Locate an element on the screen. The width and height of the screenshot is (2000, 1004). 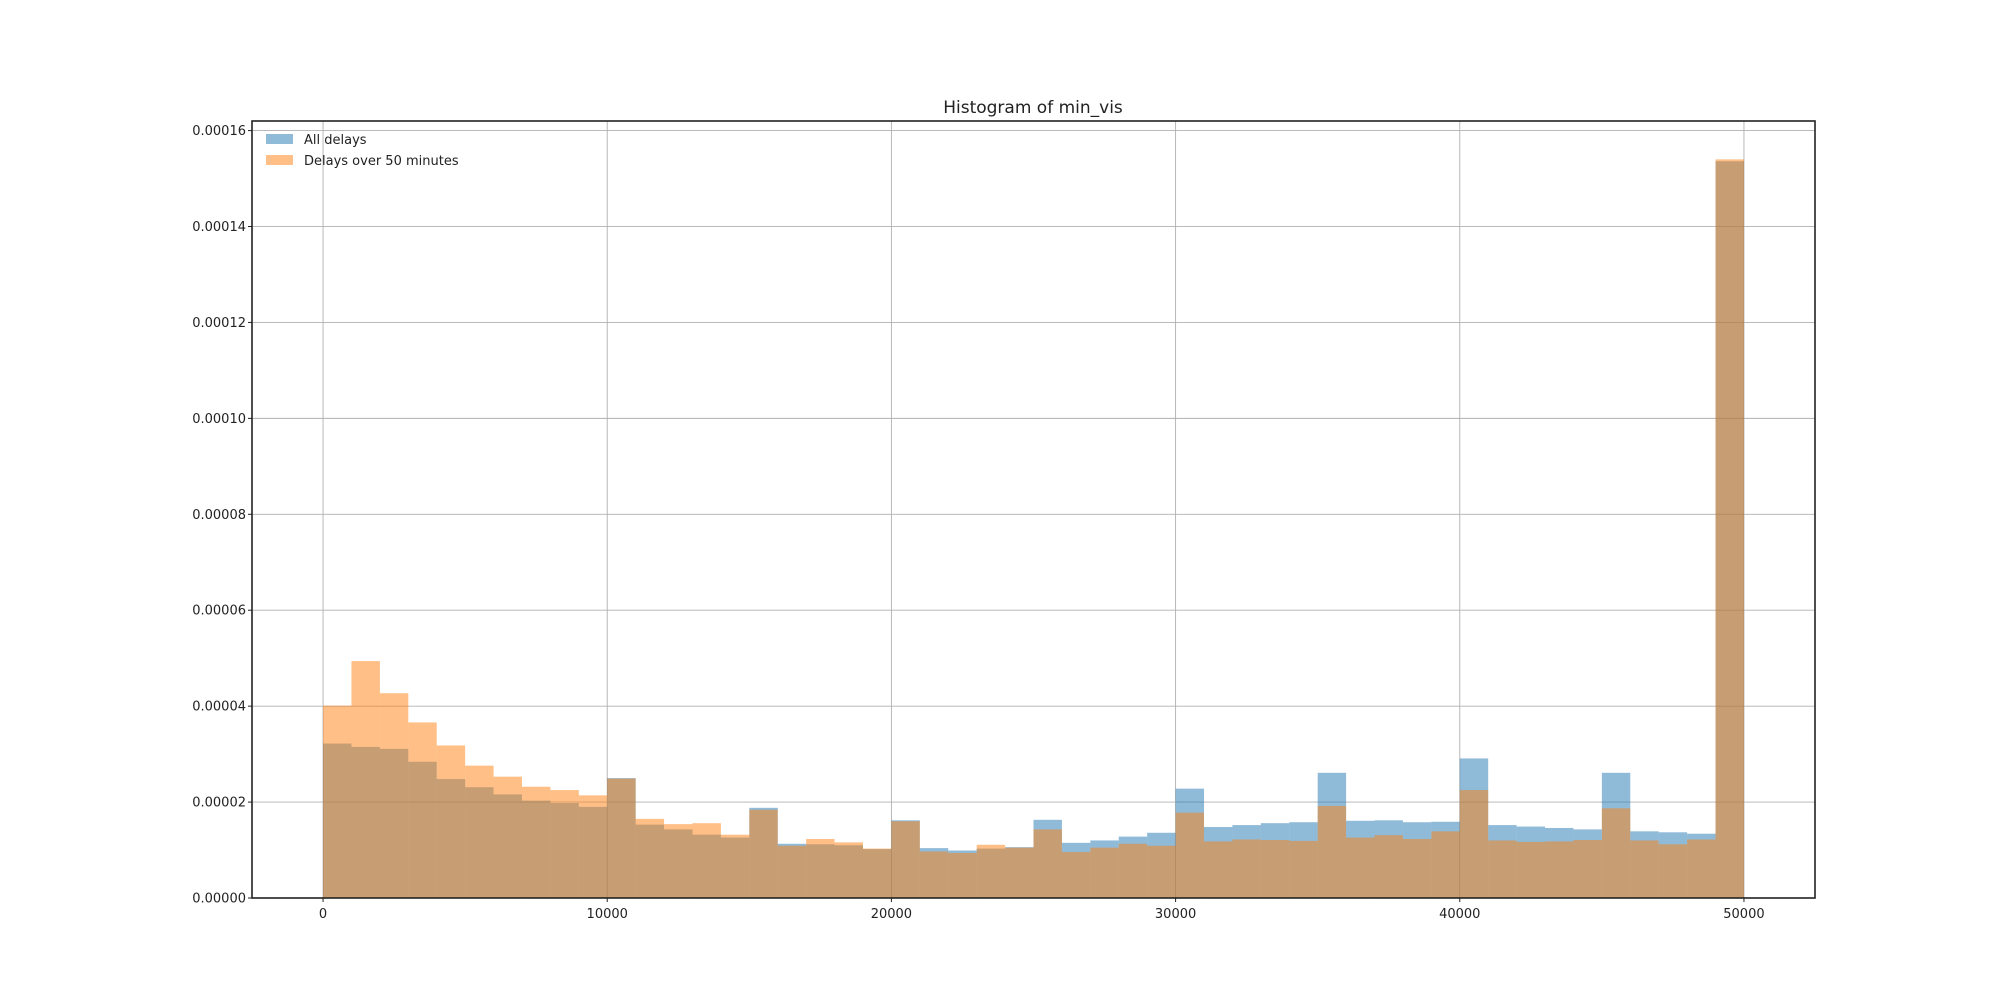
y-tick-label: 0.00010 is located at coordinates (219, 419).